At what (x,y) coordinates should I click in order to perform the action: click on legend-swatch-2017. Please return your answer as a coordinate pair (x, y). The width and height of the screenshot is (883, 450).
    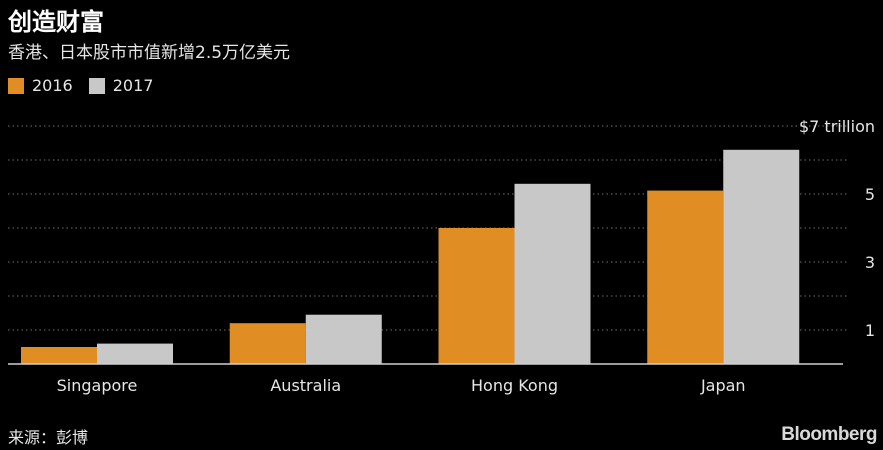
    Looking at the image, I should click on (96, 85).